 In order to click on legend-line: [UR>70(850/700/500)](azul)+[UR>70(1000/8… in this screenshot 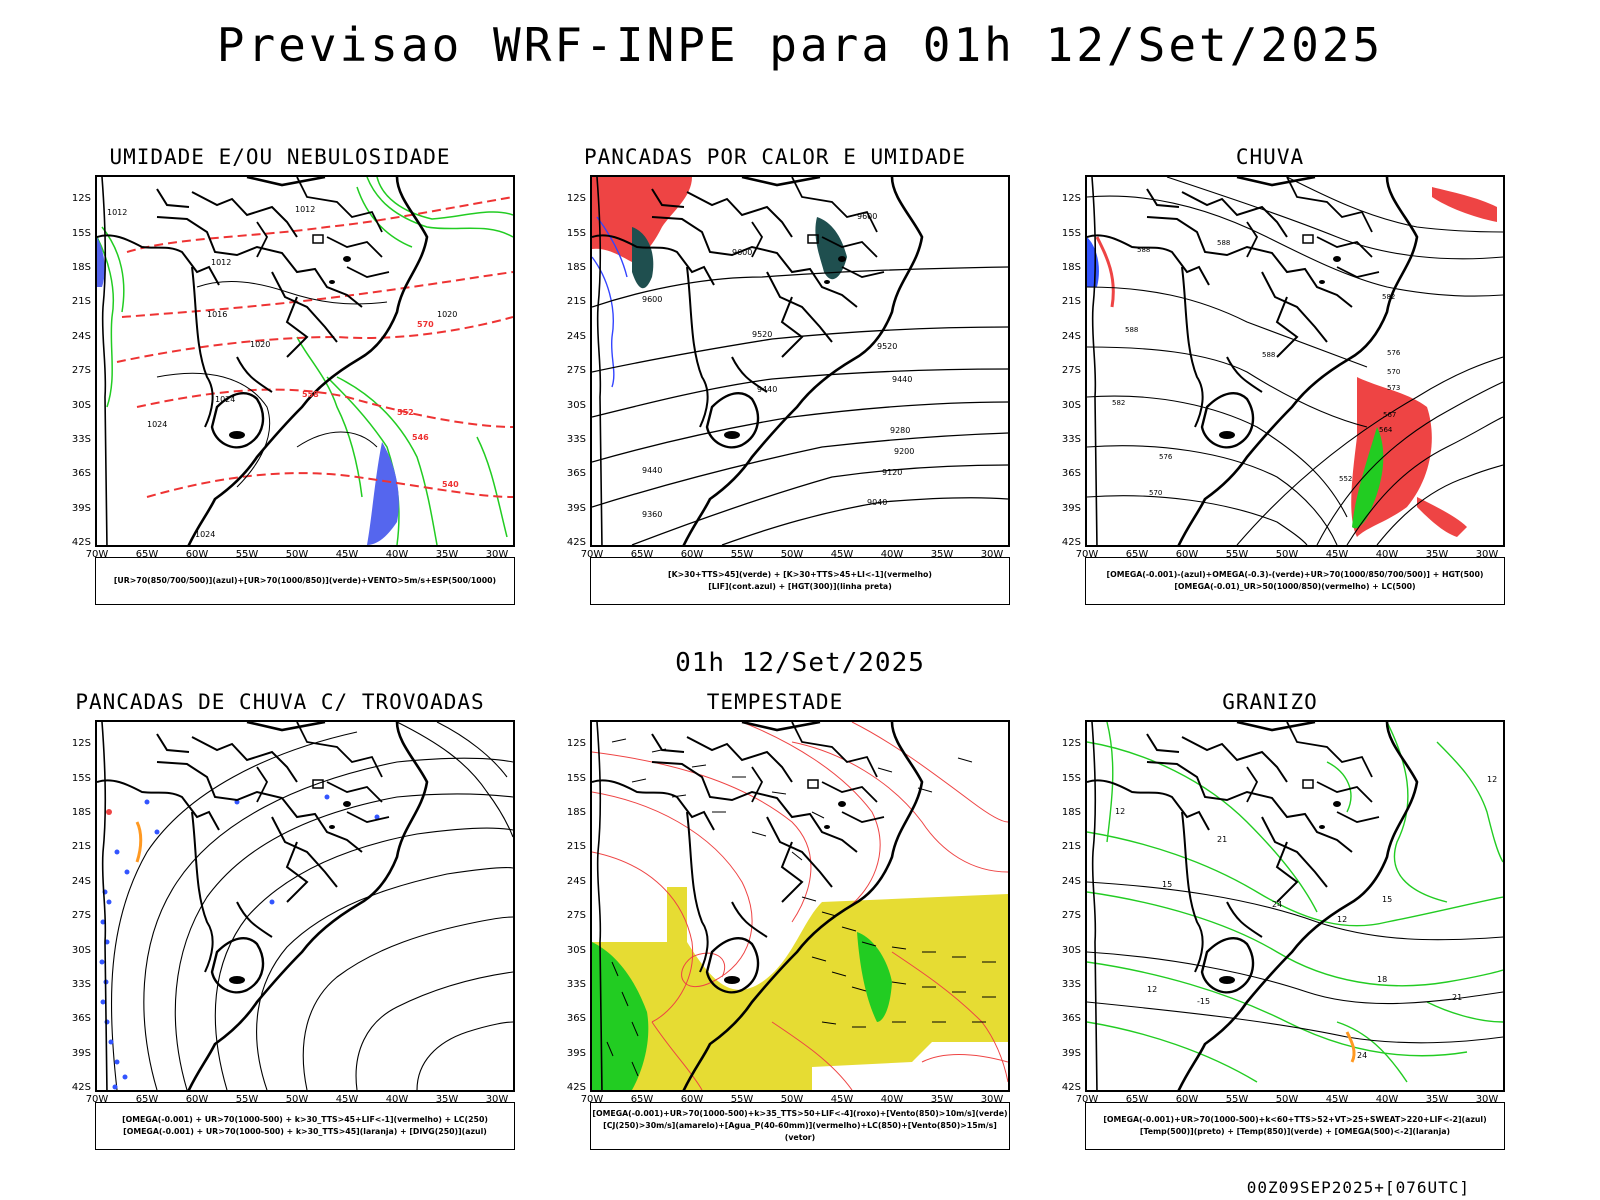, I will do `click(305, 580)`.